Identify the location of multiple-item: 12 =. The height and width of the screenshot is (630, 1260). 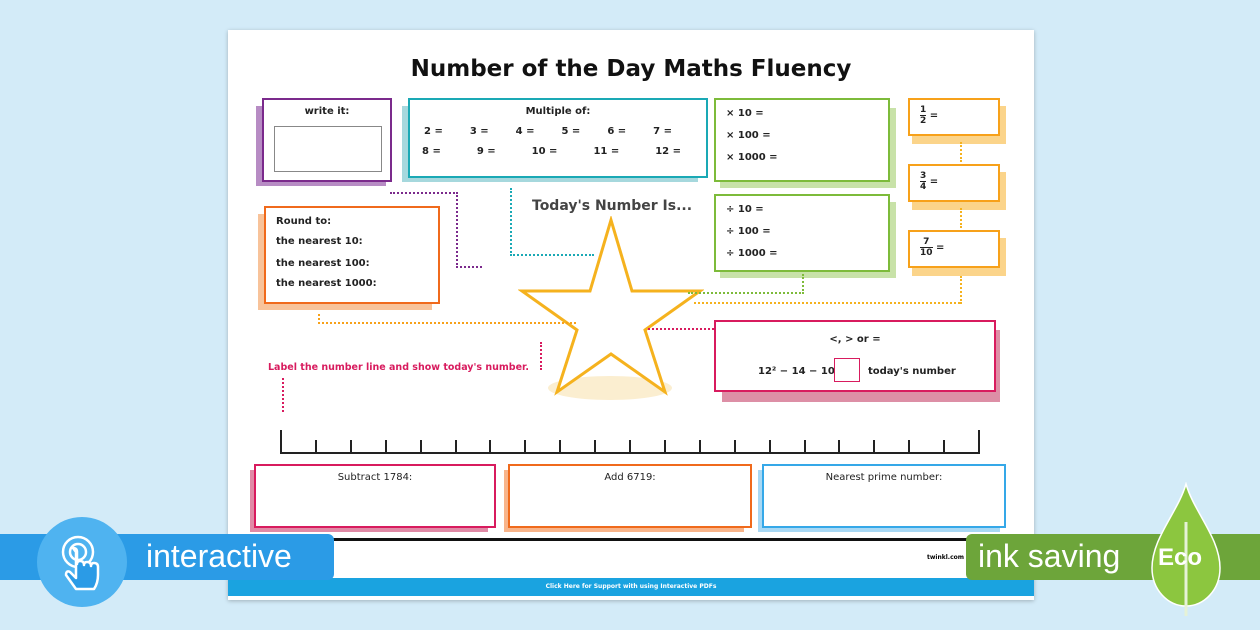
(668, 151).